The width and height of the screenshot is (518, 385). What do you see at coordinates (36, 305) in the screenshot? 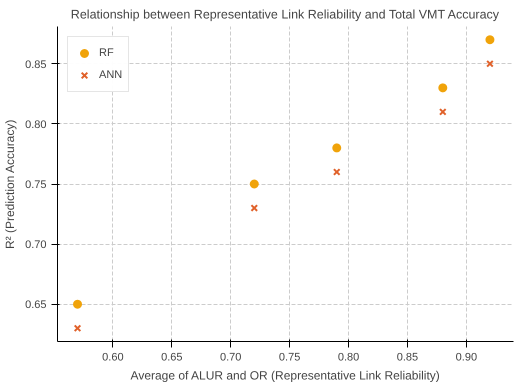
I see `y-tick-label: 0.65` at bounding box center [36, 305].